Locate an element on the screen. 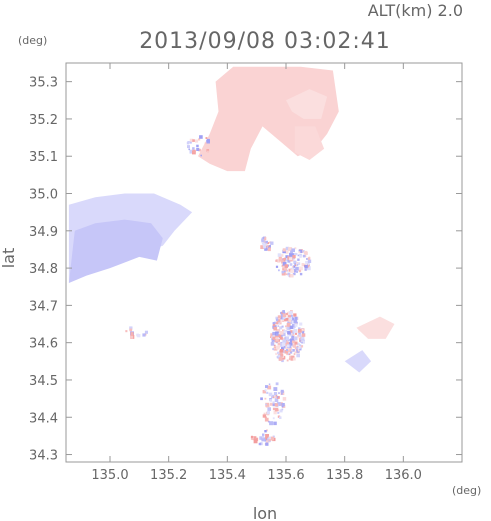 The width and height of the screenshot is (491, 521). y-tick-label: 34.9 is located at coordinates (43, 232).